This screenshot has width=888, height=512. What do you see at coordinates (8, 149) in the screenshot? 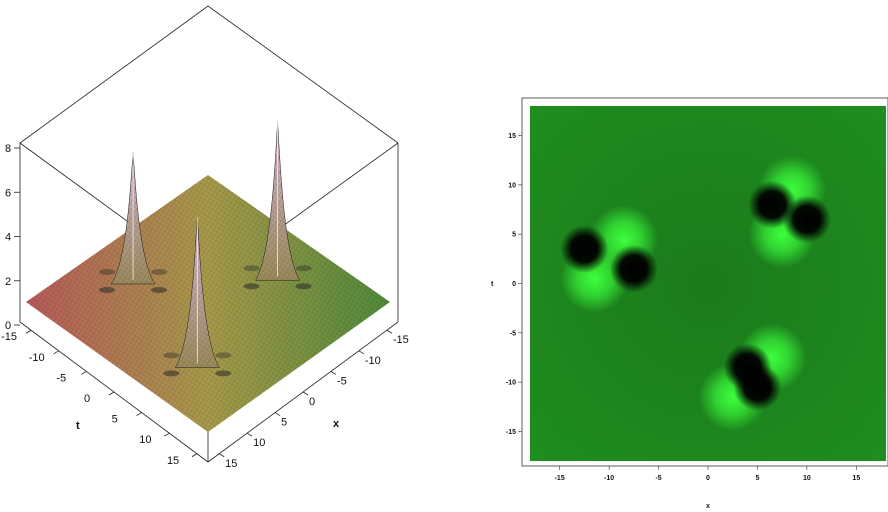
I see `z-tick-label: 8` at bounding box center [8, 149].